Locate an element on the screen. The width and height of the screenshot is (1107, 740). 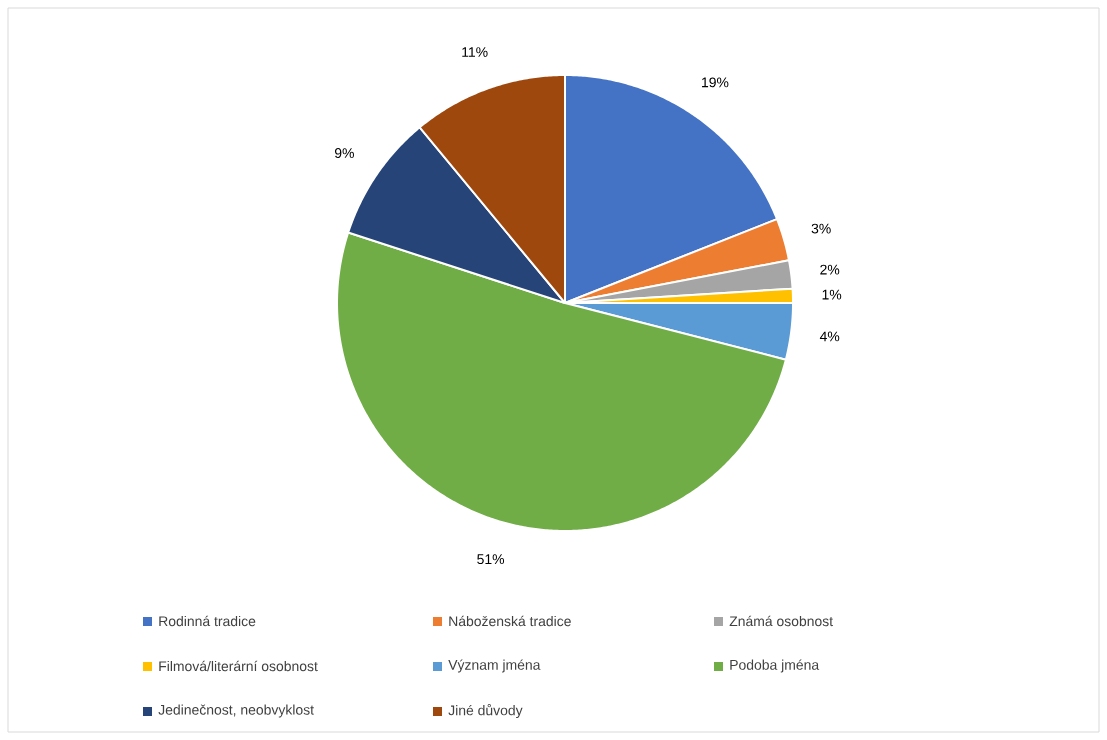
legend-label: Jiné důvody is located at coordinates (485, 711).